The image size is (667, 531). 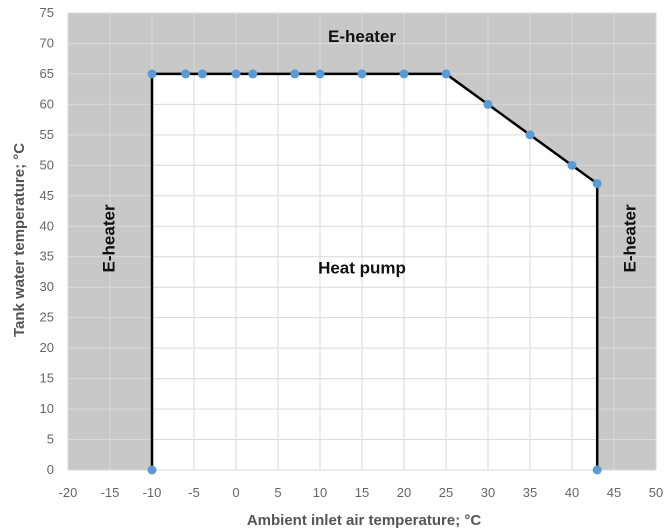 What do you see at coordinates (530, 492) in the screenshot?
I see `x-tick-label: 35` at bounding box center [530, 492].